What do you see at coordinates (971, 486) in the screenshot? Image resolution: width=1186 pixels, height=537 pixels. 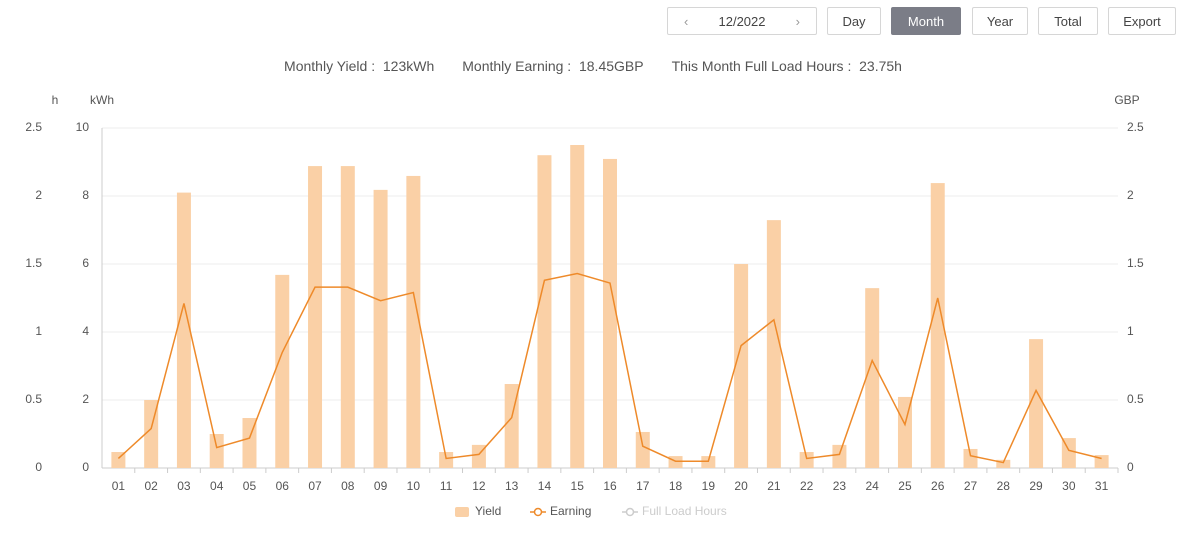 I see `x-tick-label: 27` at bounding box center [971, 486].